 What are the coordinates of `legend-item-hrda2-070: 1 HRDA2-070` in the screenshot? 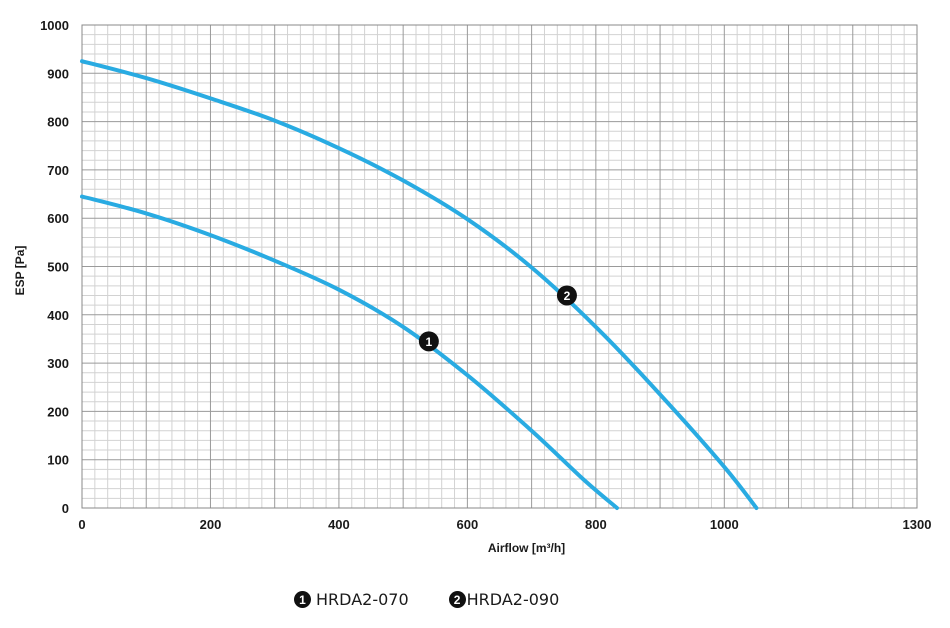 It's located at (351, 599).